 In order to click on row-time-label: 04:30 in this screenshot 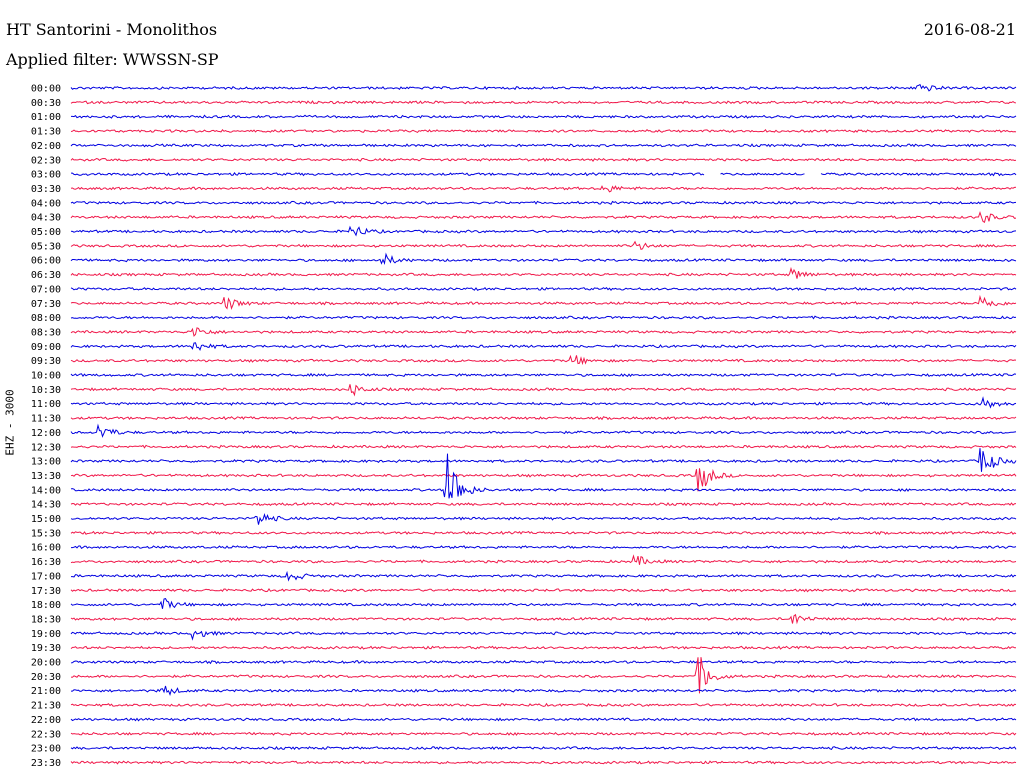, I will do `click(46, 218)`.